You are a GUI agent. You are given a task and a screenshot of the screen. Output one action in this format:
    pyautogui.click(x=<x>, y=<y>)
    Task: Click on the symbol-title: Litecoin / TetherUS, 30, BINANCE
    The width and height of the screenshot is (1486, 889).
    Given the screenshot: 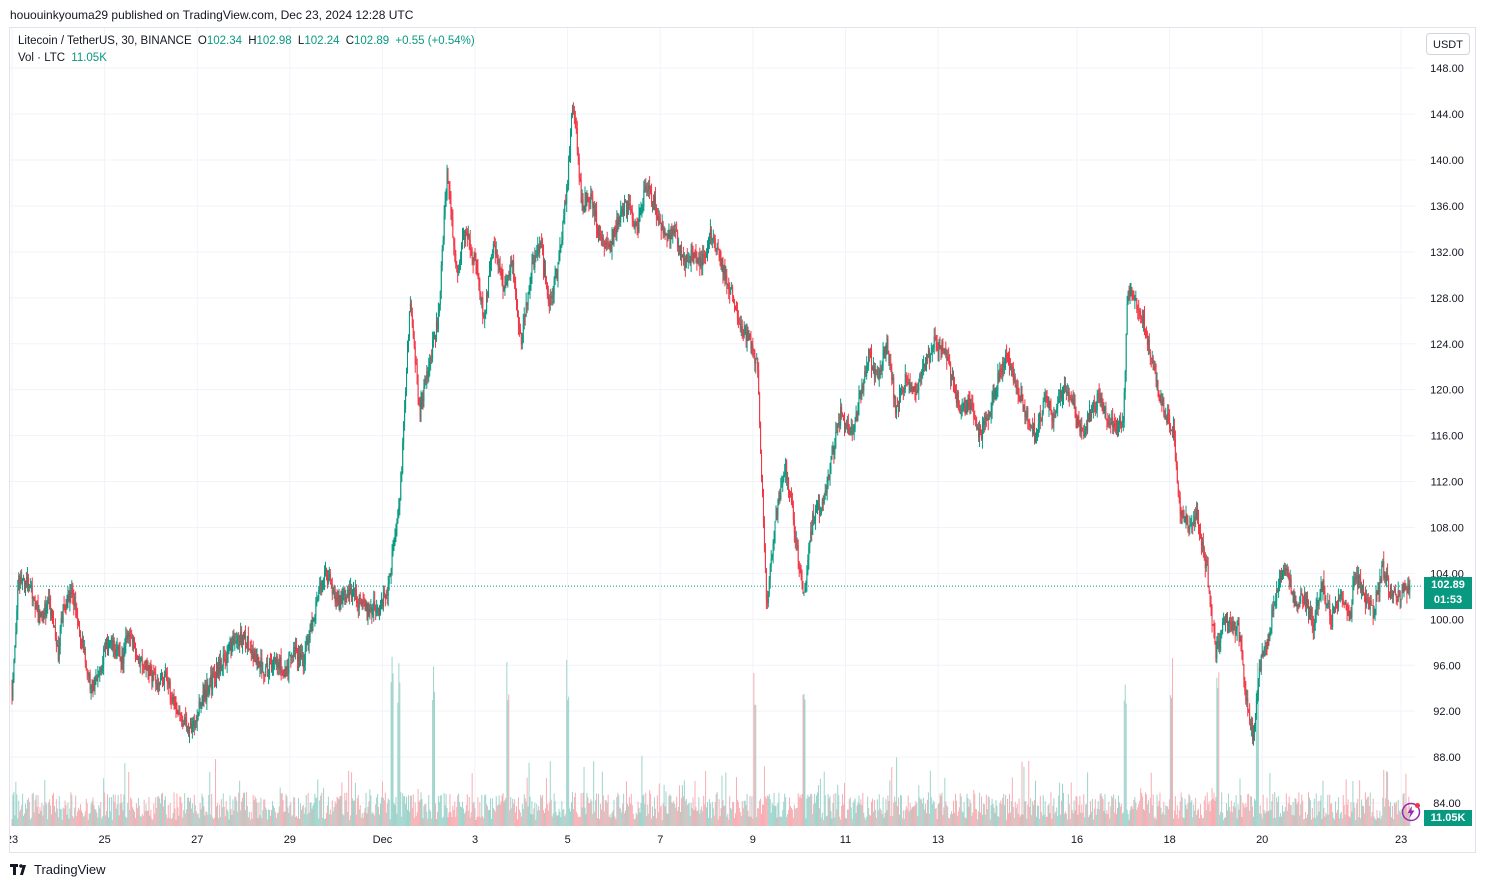 What is the action you would take?
    pyautogui.click(x=105, y=41)
    